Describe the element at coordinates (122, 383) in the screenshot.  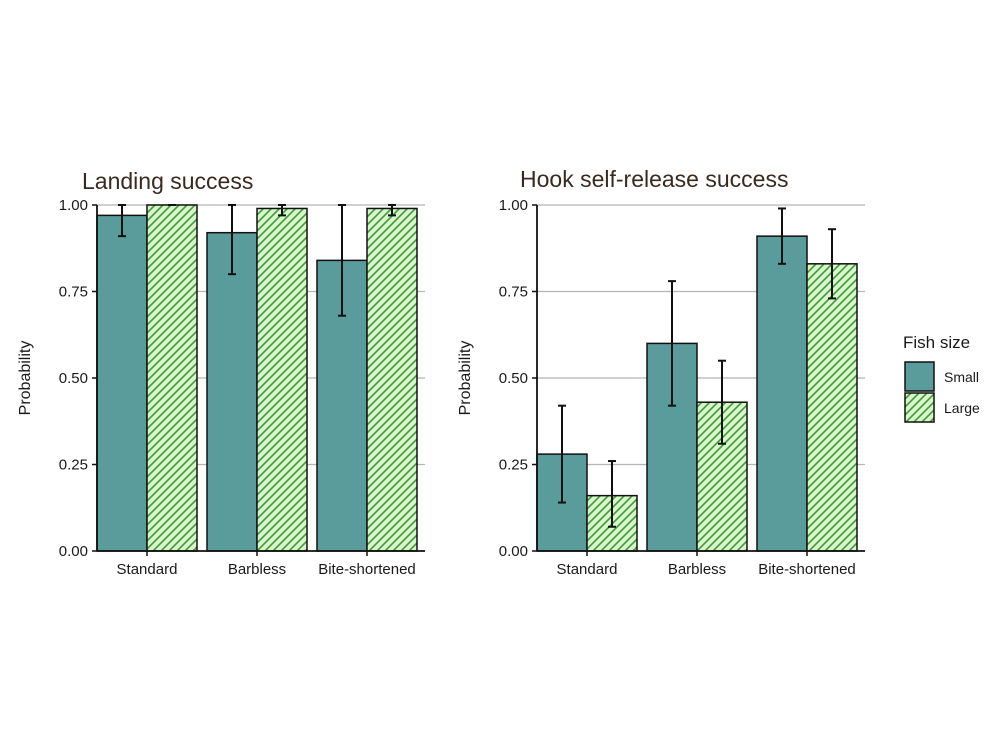
I see `bar-small-standard` at that location.